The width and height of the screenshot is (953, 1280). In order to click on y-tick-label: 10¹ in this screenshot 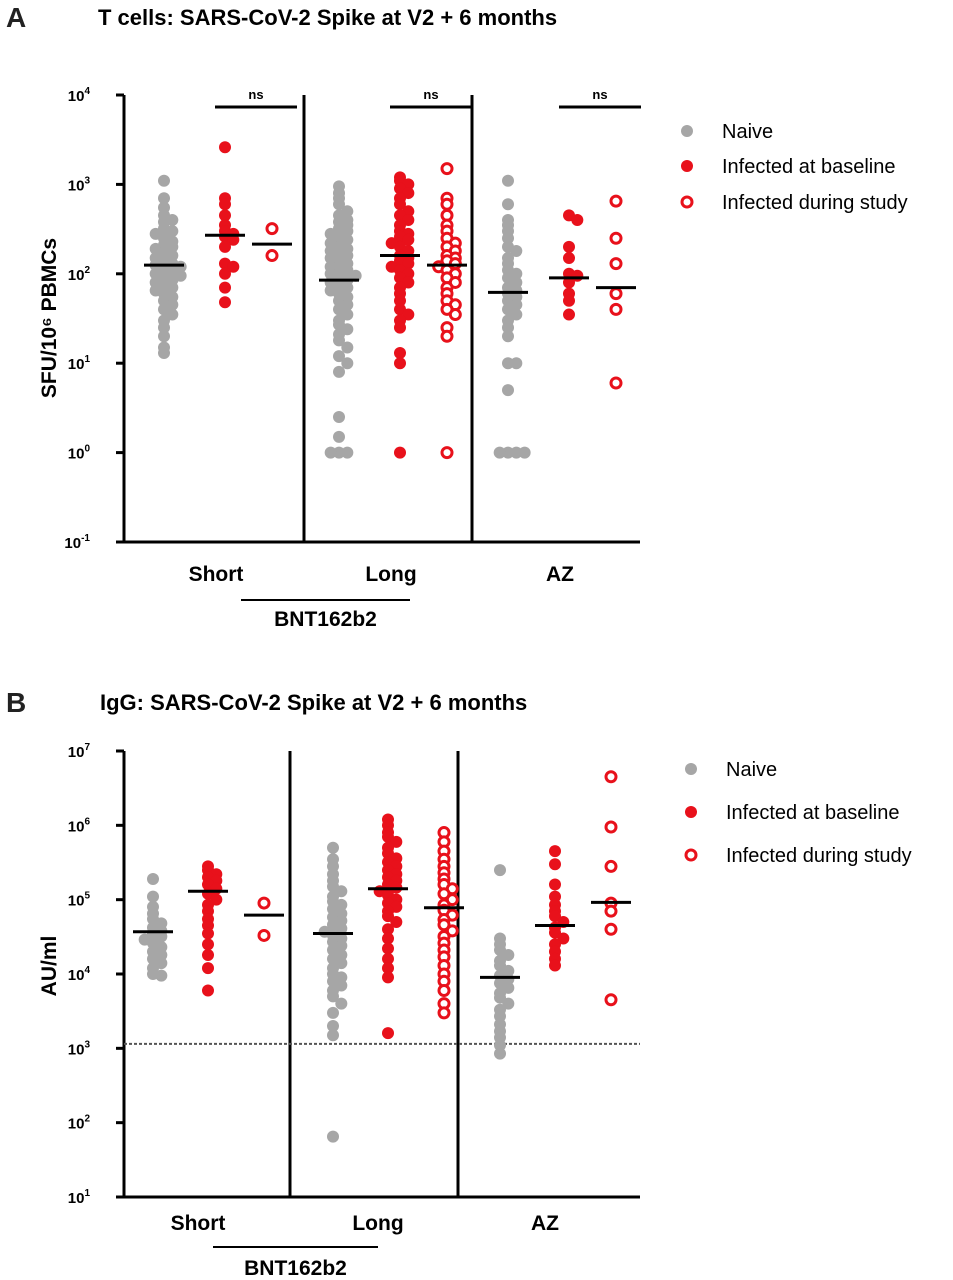, I will do `click(79, 1197)`.